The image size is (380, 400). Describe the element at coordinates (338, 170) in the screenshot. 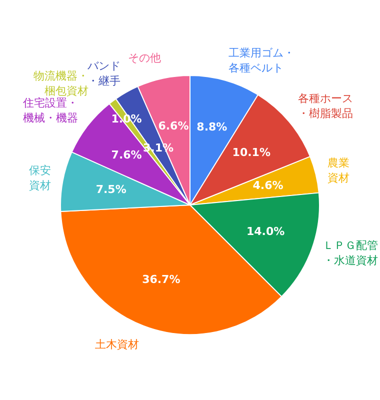

I see `slice-label: 農業資材` at that location.